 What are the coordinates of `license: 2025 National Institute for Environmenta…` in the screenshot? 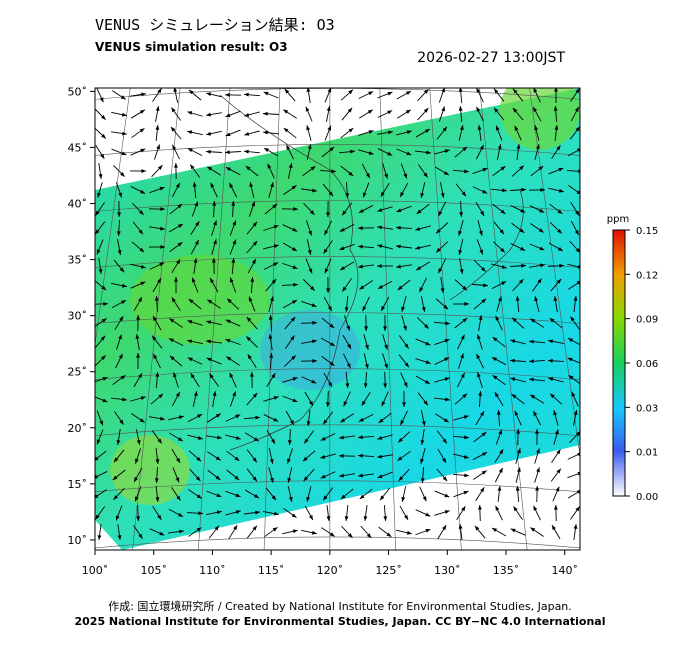 It's located at (339, 621).